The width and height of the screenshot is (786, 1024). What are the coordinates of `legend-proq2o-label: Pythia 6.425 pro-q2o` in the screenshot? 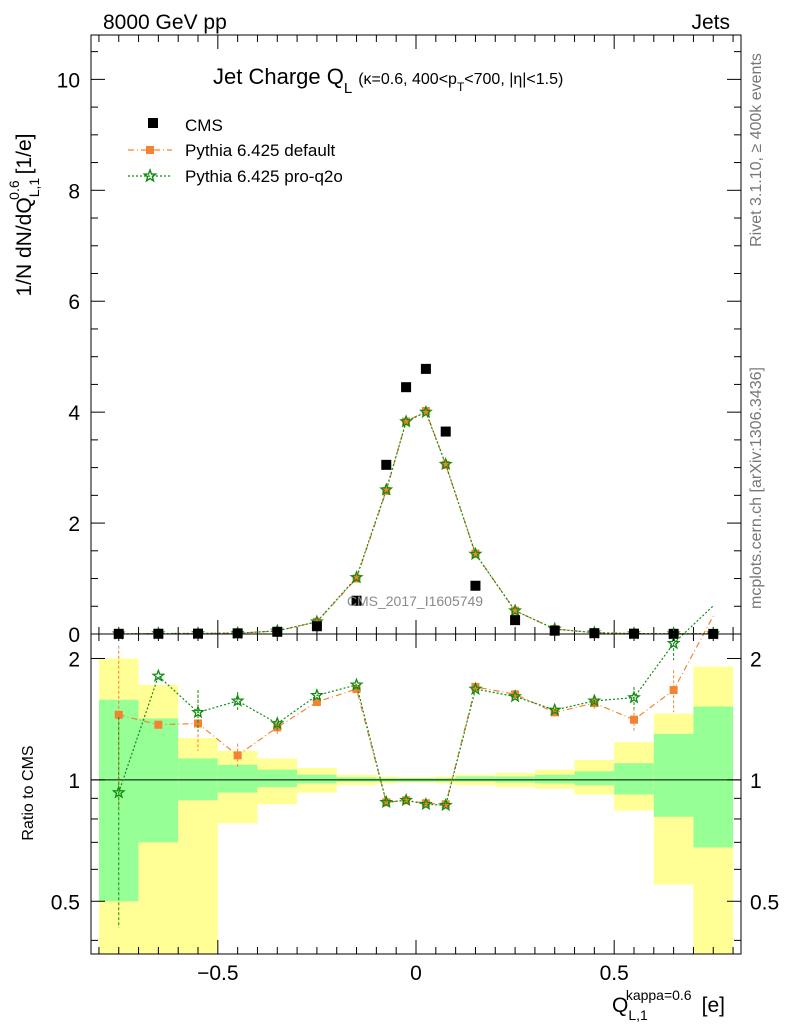 It's located at (264, 176).